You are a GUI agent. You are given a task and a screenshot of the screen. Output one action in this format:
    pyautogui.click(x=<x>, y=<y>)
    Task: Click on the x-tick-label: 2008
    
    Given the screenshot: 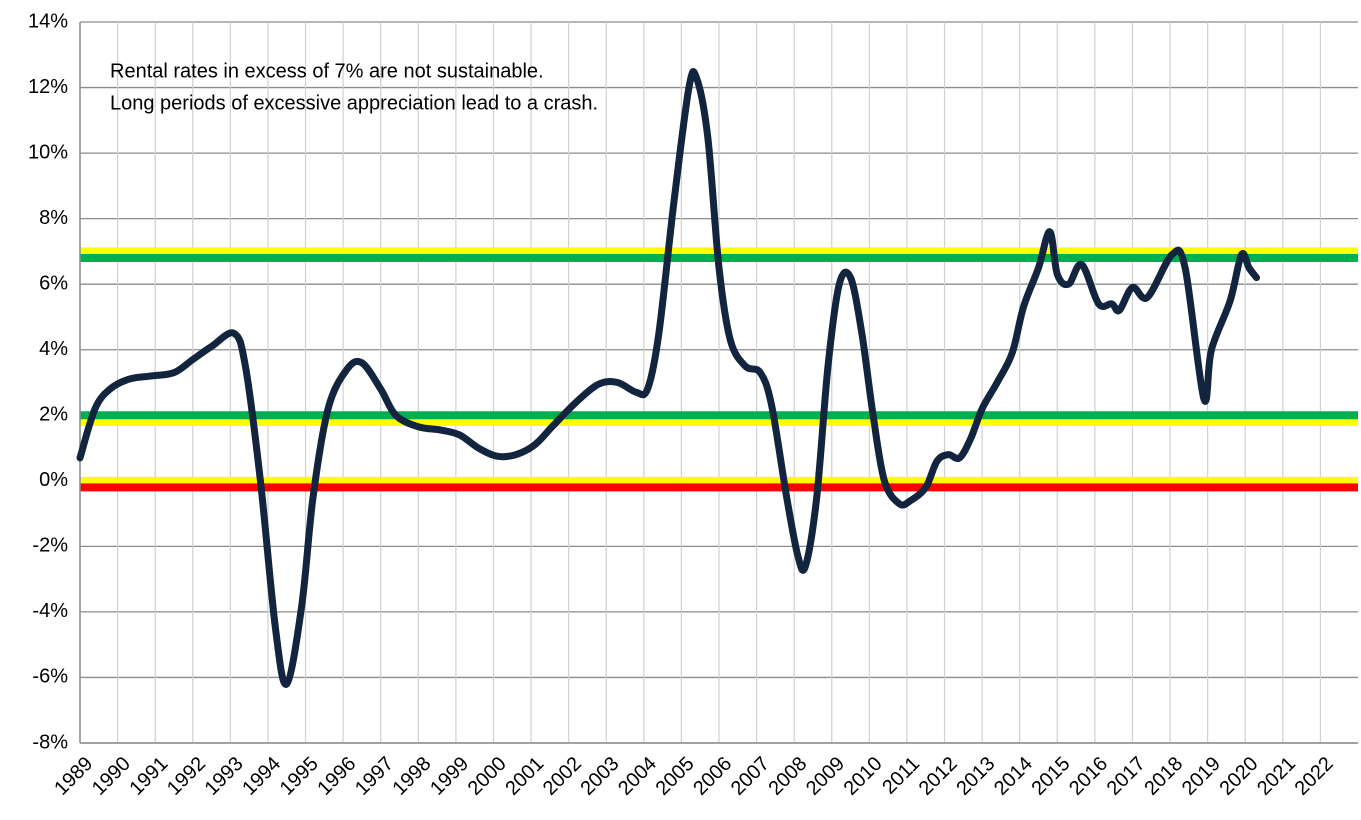 What is the action you would take?
    pyautogui.click(x=787, y=776)
    